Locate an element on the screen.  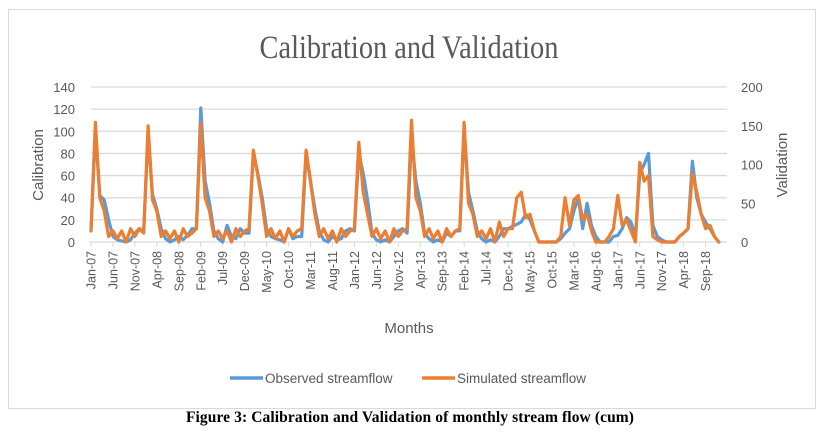
x-tick-label: Jul-09 is located at coordinates (223, 268).